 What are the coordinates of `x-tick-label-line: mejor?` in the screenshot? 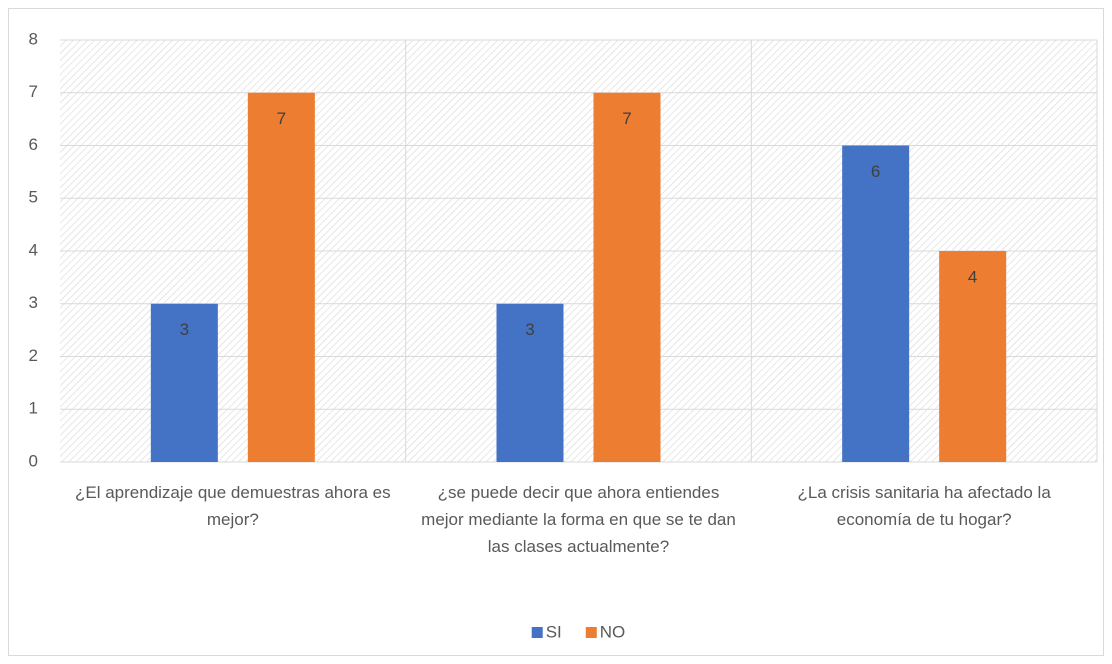 It's located at (233, 519).